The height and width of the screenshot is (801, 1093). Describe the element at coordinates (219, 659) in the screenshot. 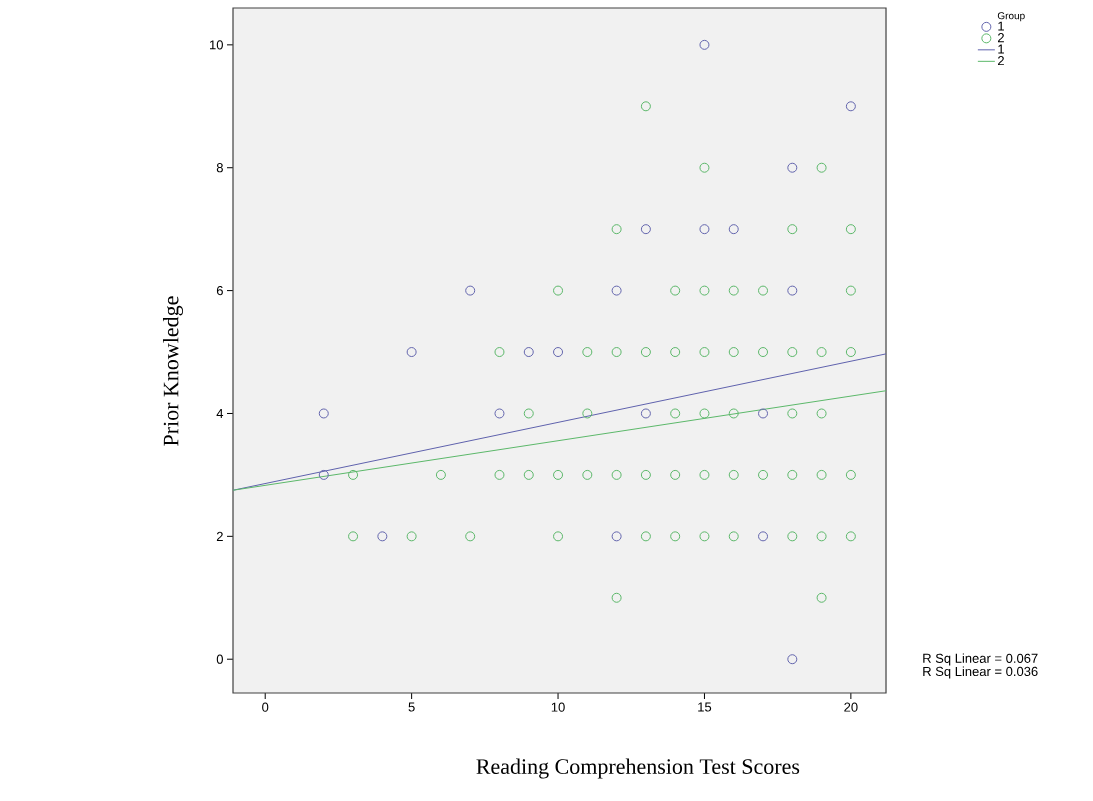

I see `y-tick-label: 0` at that location.